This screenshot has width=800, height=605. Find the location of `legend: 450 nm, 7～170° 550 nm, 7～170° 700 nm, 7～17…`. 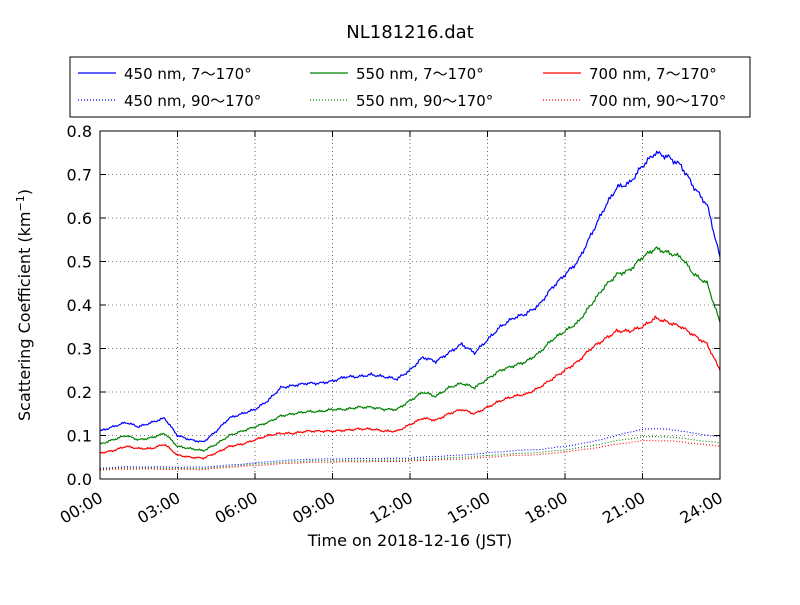

legend: 450 nm, 7～170° 550 nm, 7～170° 700 nm, 7～17… is located at coordinates (410, 87).